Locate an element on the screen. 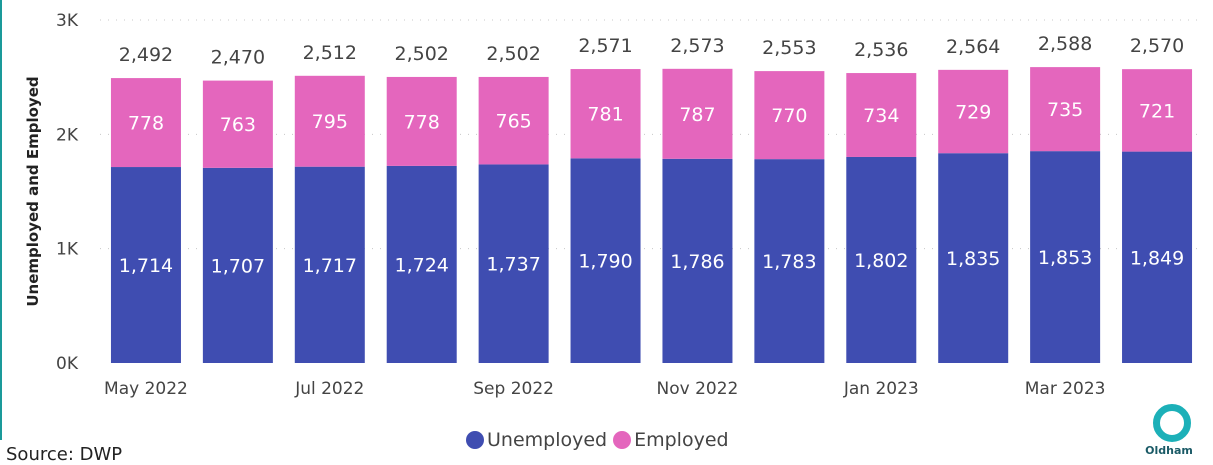 This screenshot has width=1213, height=465. y-tick-label: 0K is located at coordinates (67, 364).